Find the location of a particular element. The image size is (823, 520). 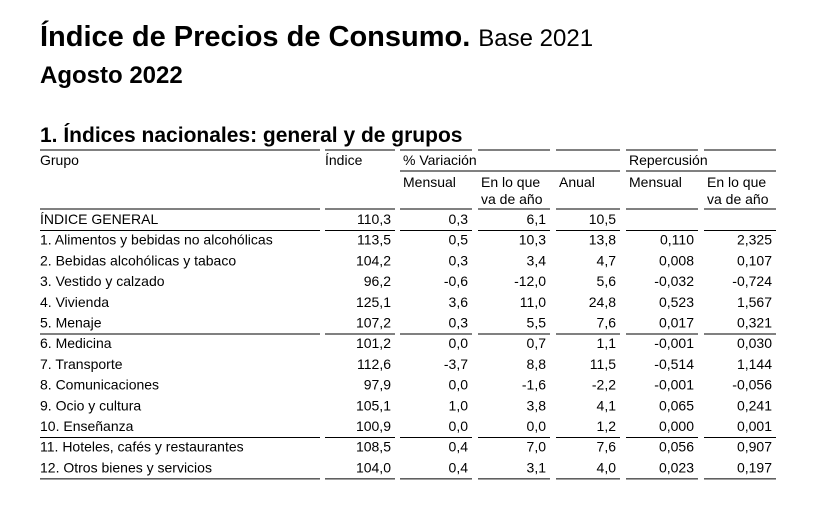

cell: 2,325 is located at coordinates (754, 240).